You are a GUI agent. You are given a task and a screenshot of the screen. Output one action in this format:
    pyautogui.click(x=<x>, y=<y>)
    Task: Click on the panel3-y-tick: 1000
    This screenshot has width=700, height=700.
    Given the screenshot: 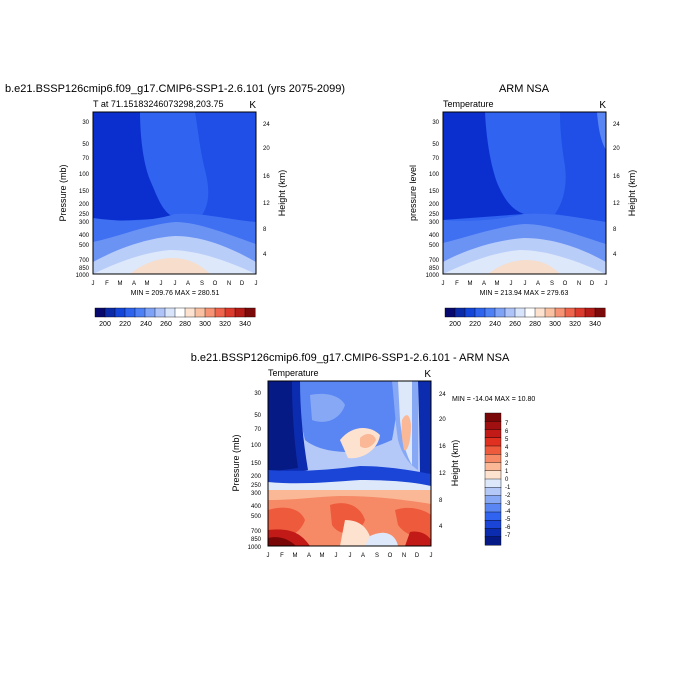 What is the action you would take?
    pyautogui.click(x=255, y=548)
    